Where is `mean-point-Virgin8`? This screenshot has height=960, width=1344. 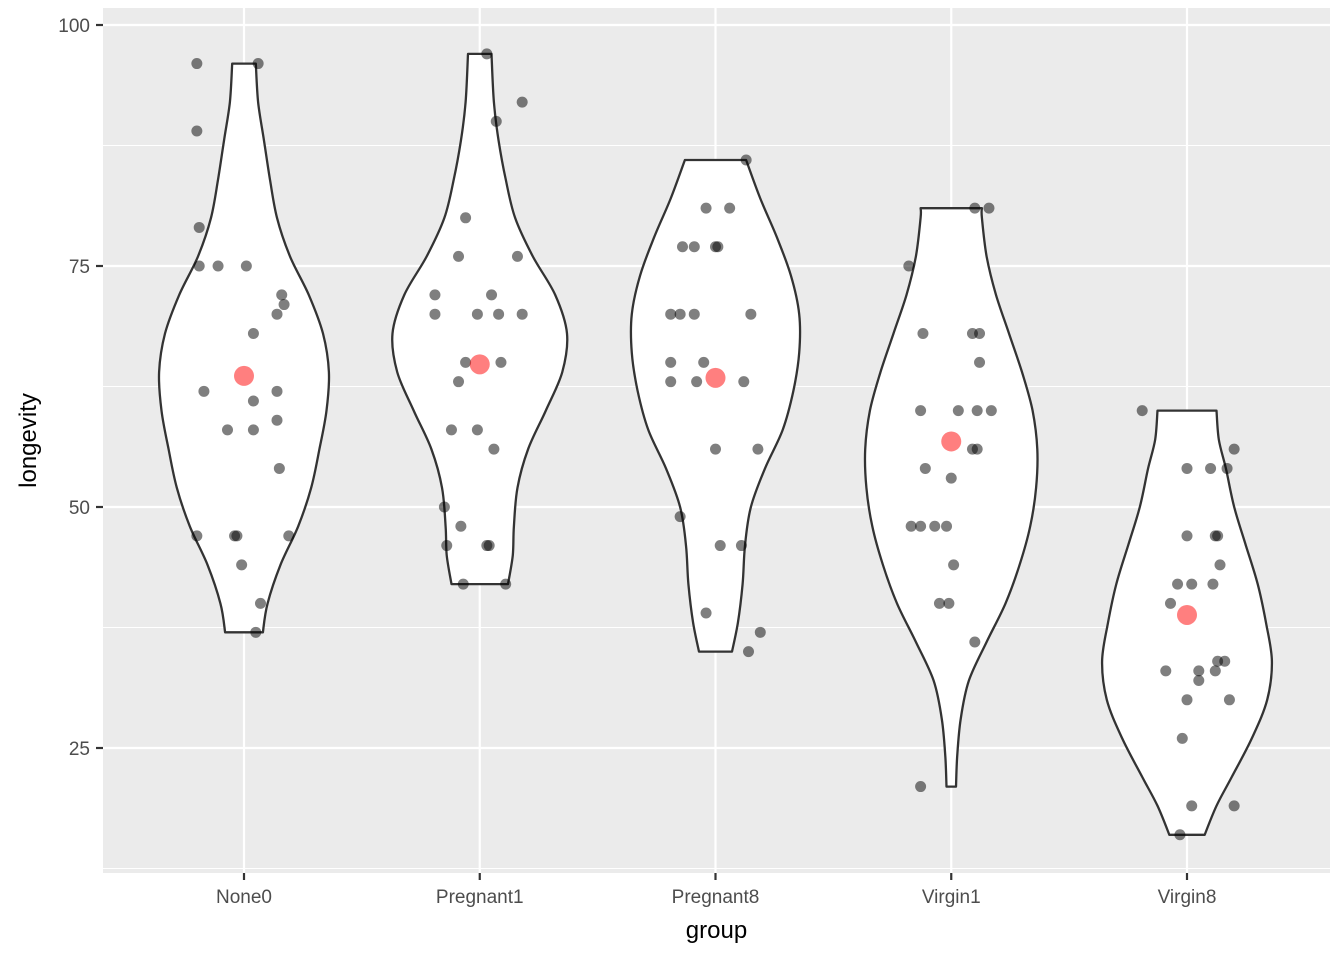 mean-point-Virgin8 is located at coordinates (1187, 614).